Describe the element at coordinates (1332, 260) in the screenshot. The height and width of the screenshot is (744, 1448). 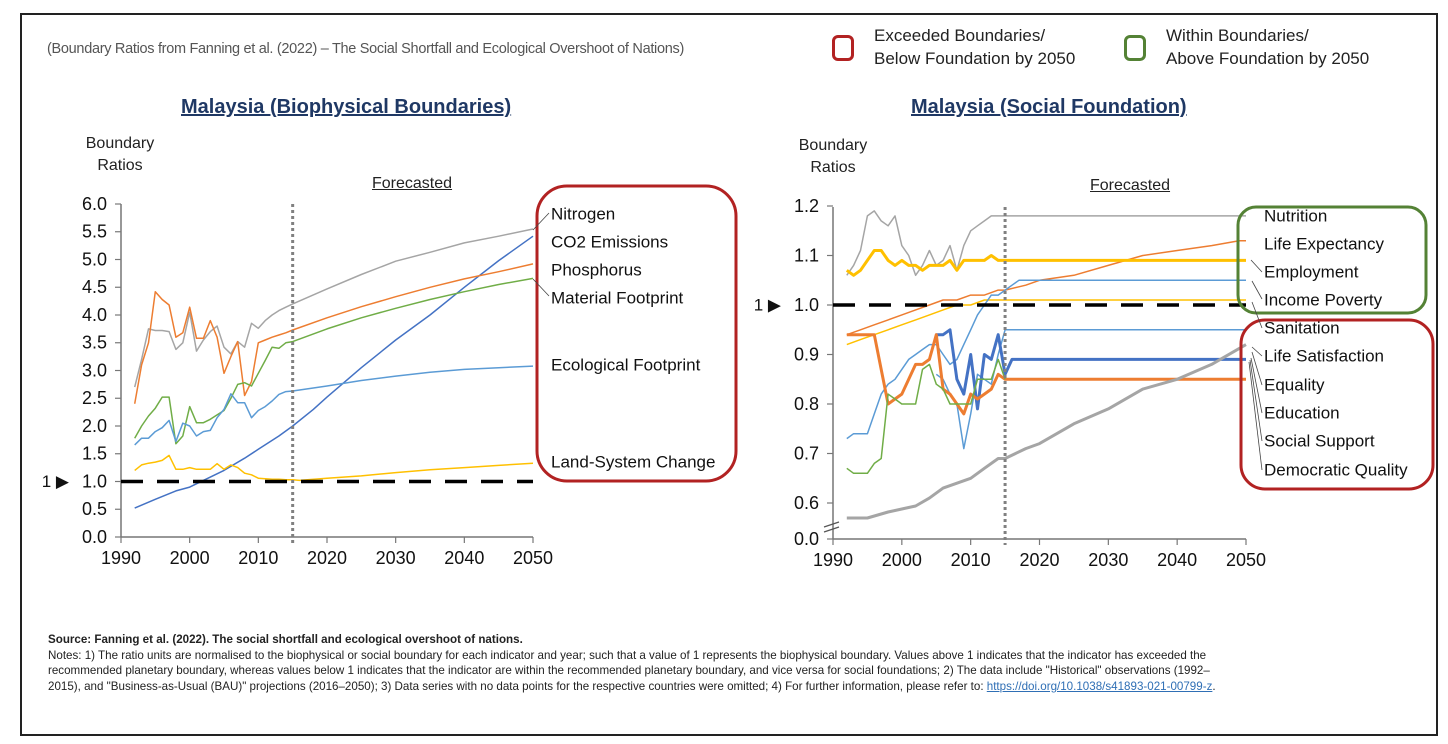
I see `legend-box-social-within` at that location.